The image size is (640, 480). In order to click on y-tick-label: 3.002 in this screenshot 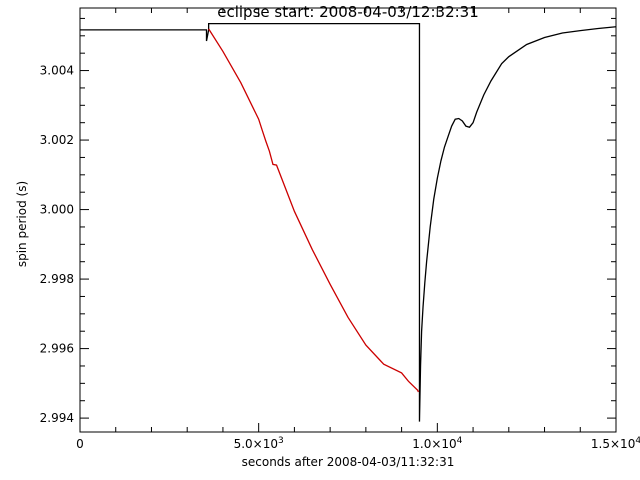, I will do `click(57, 140)`.